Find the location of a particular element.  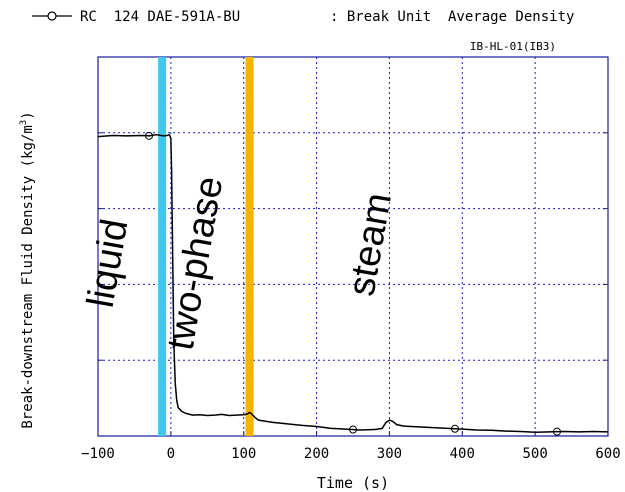

x-axis-label: Time (s) is located at coordinates (353, 483).